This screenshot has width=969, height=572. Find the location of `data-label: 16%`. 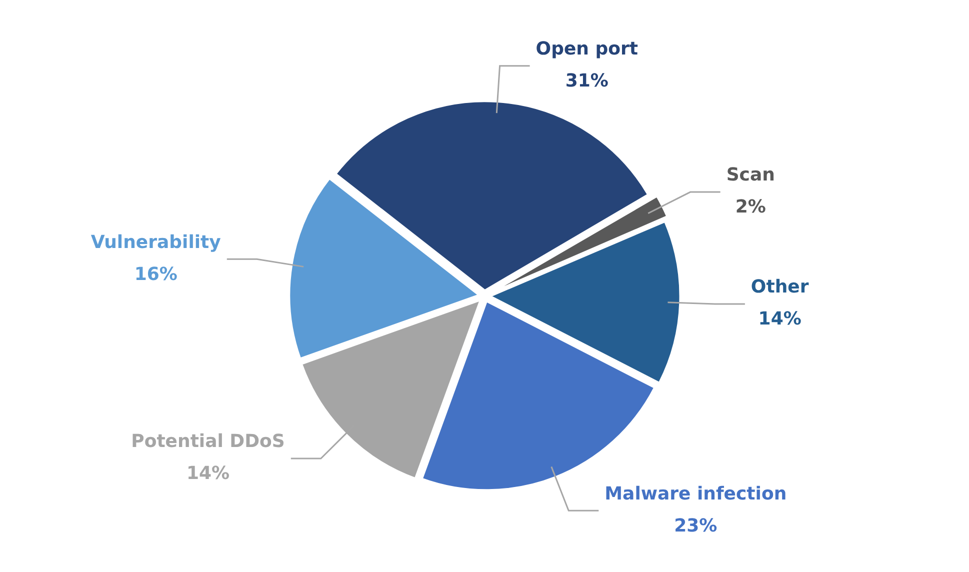

data-label: 16% is located at coordinates (156, 274).